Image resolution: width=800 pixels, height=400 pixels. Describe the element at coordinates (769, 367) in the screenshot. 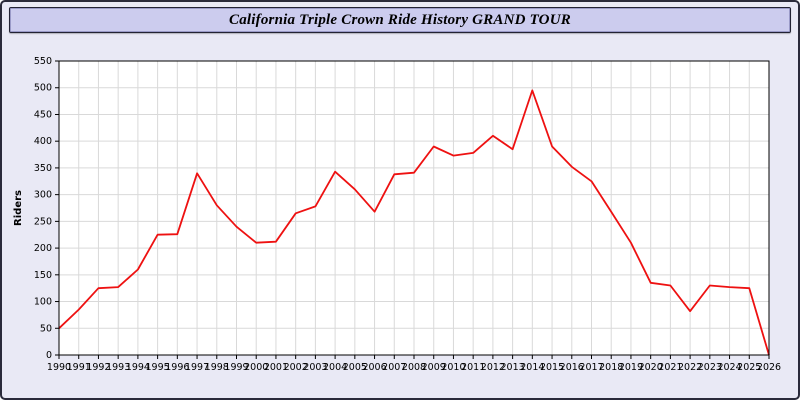

I see `x-tick-label: 2026` at that location.